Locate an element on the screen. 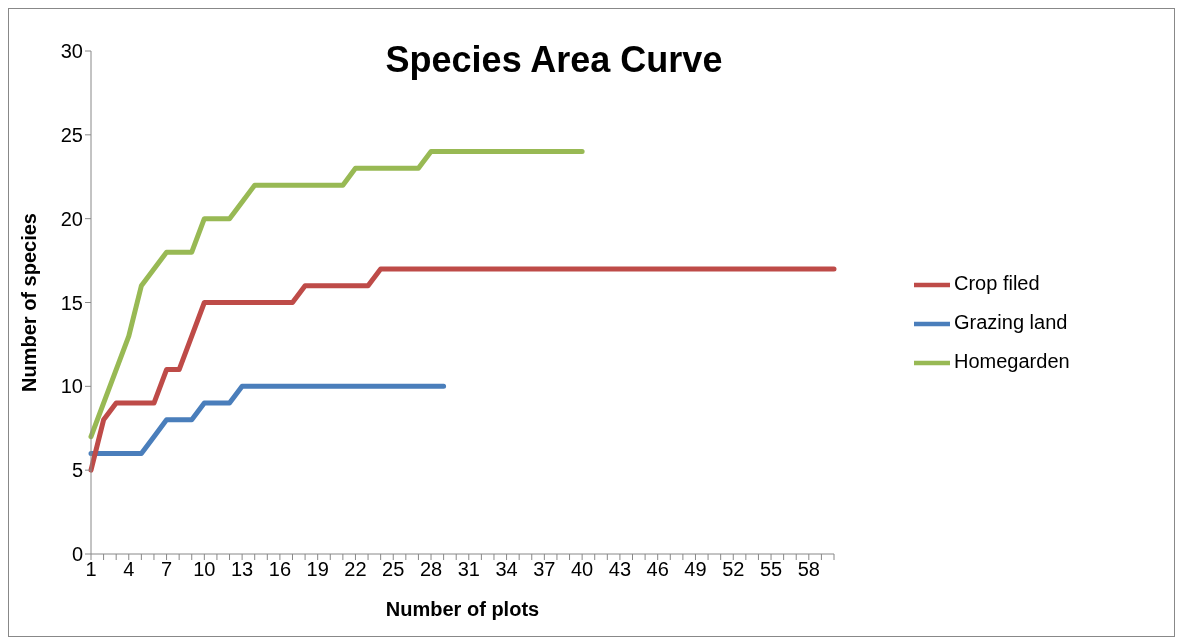  y-tick-label: 5 is located at coordinates (77, 470).